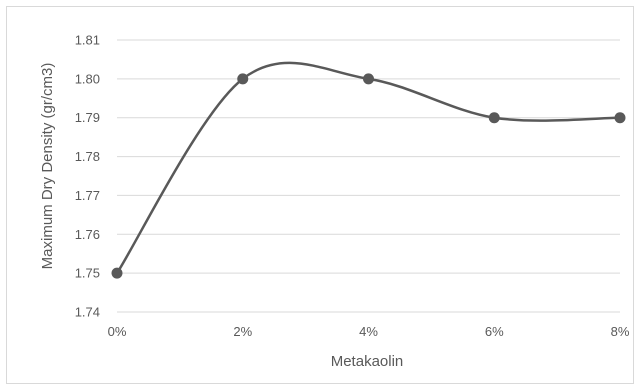 This screenshot has width=641, height=390. What do you see at coordinates (367, 361) in the screenshot?
I see `x-axis-title: Metakaolin` at bounding box center [367, 361].